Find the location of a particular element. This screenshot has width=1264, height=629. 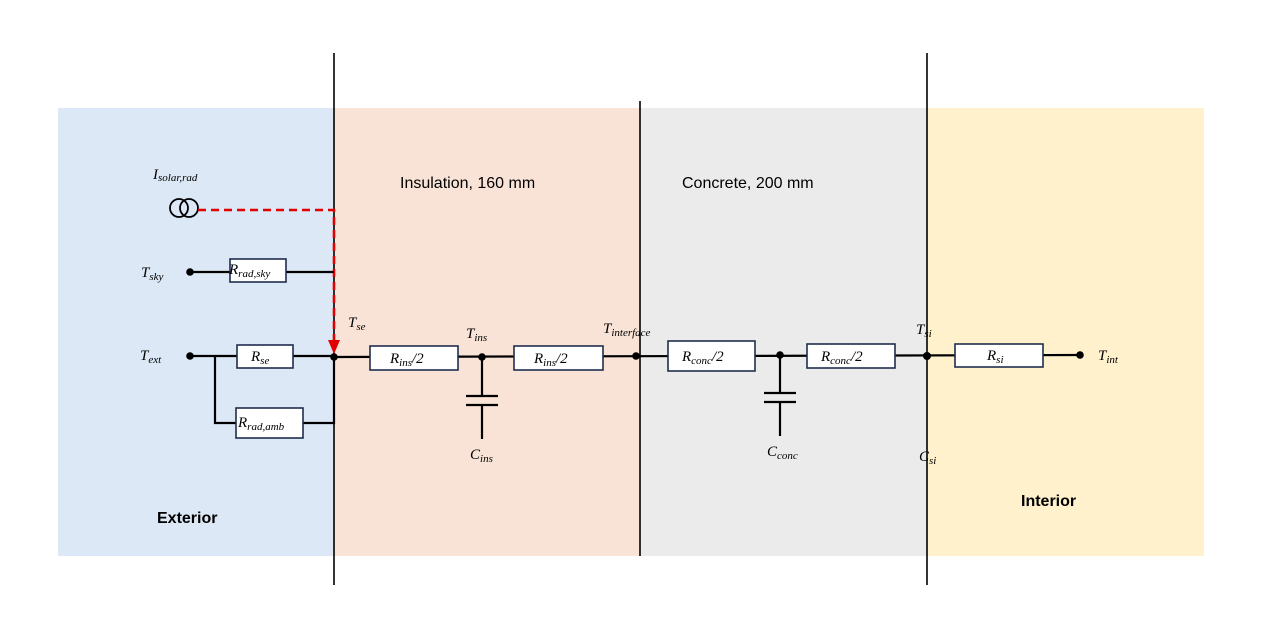

t-int-node is located at coordinates (1080, 355).